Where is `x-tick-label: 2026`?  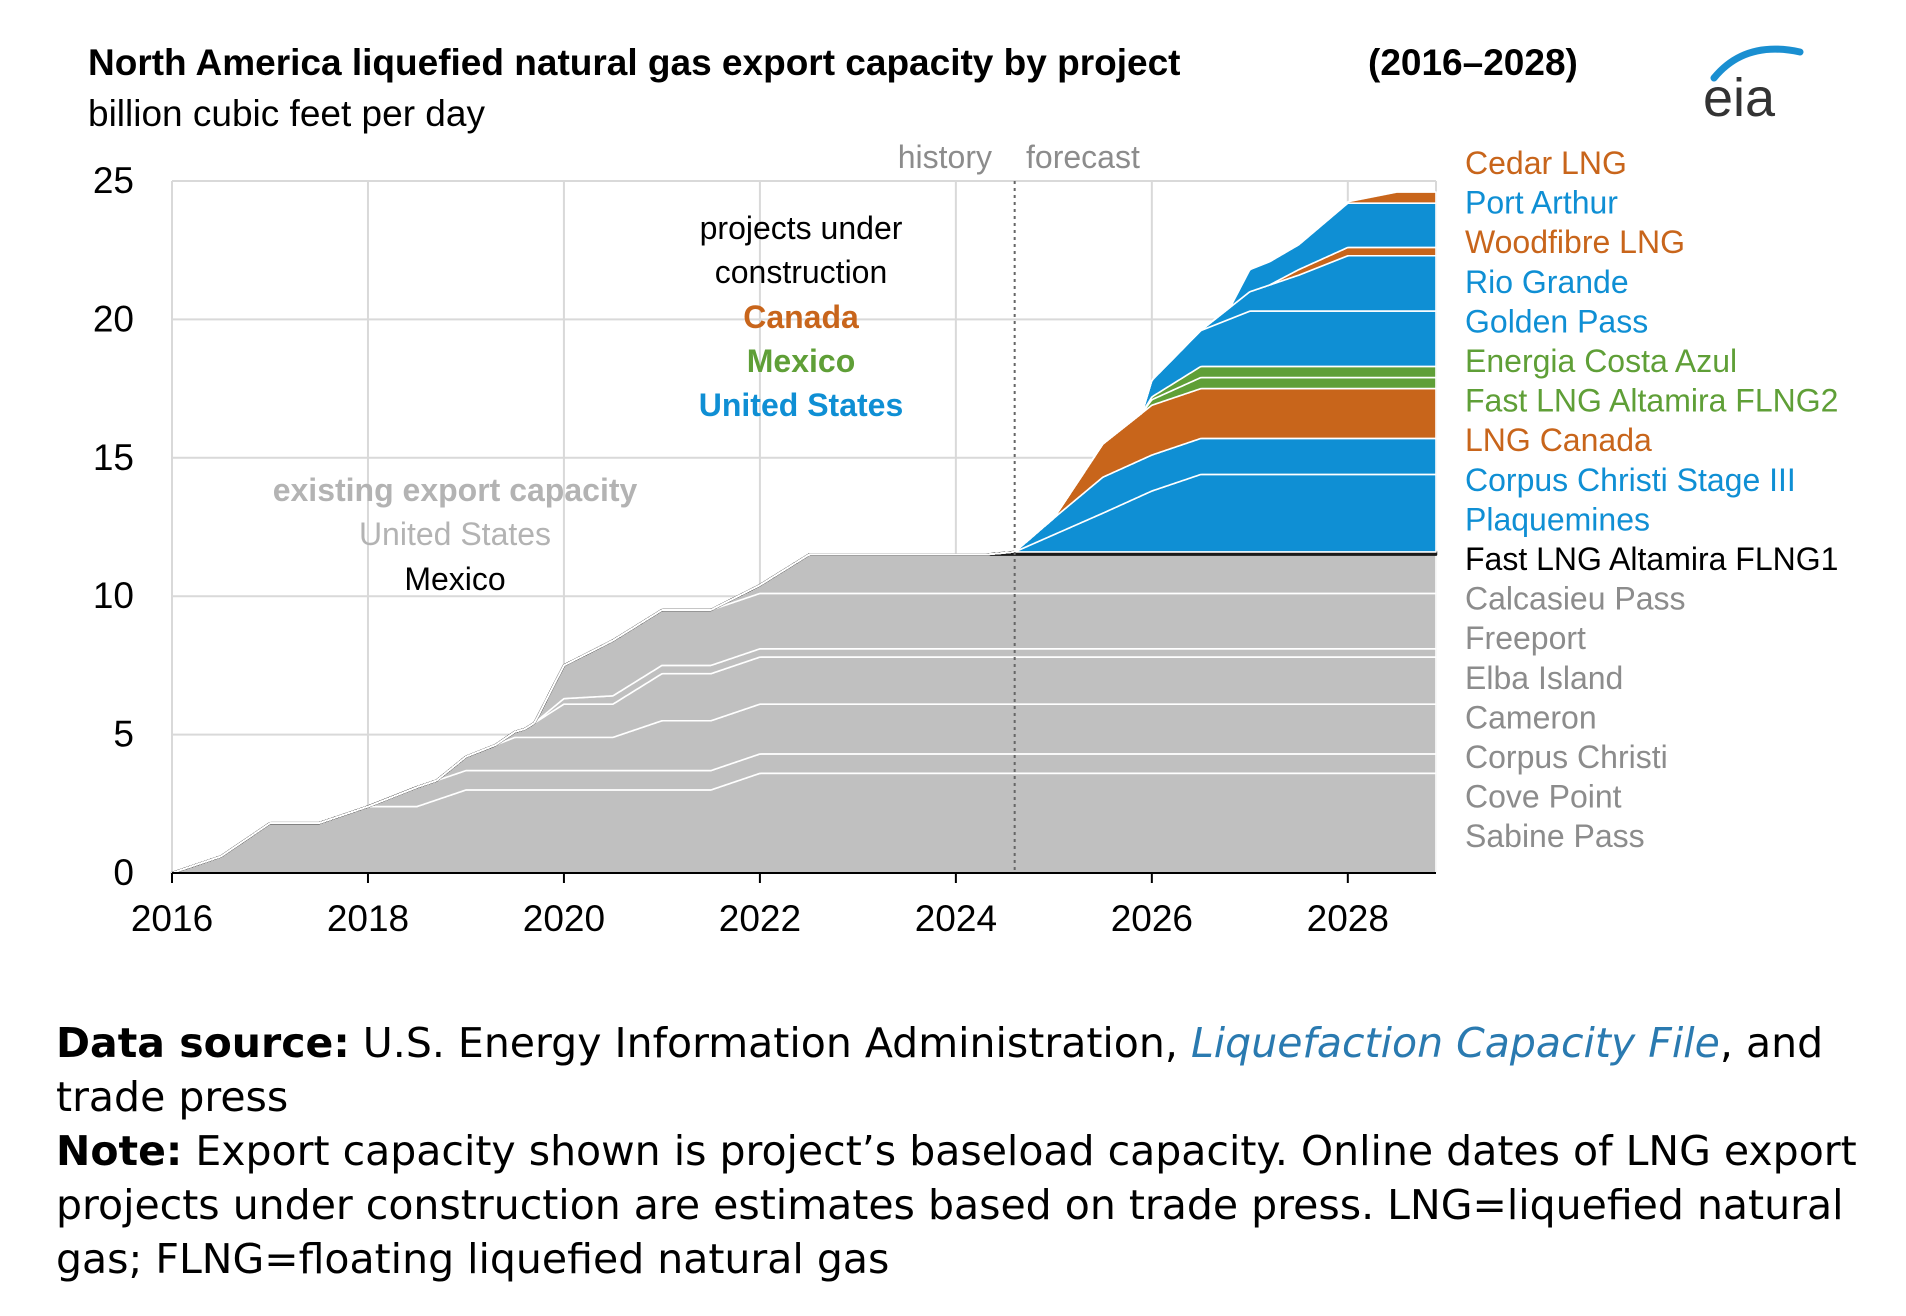
x-tick-label: 2026 is located at coordinates (1152, 918).